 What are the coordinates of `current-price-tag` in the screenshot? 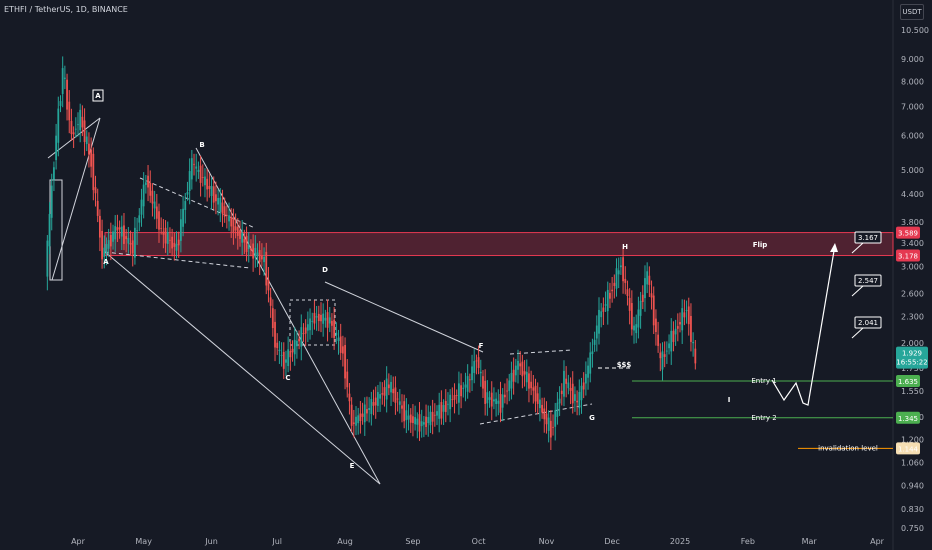 It's located at (912, 357).